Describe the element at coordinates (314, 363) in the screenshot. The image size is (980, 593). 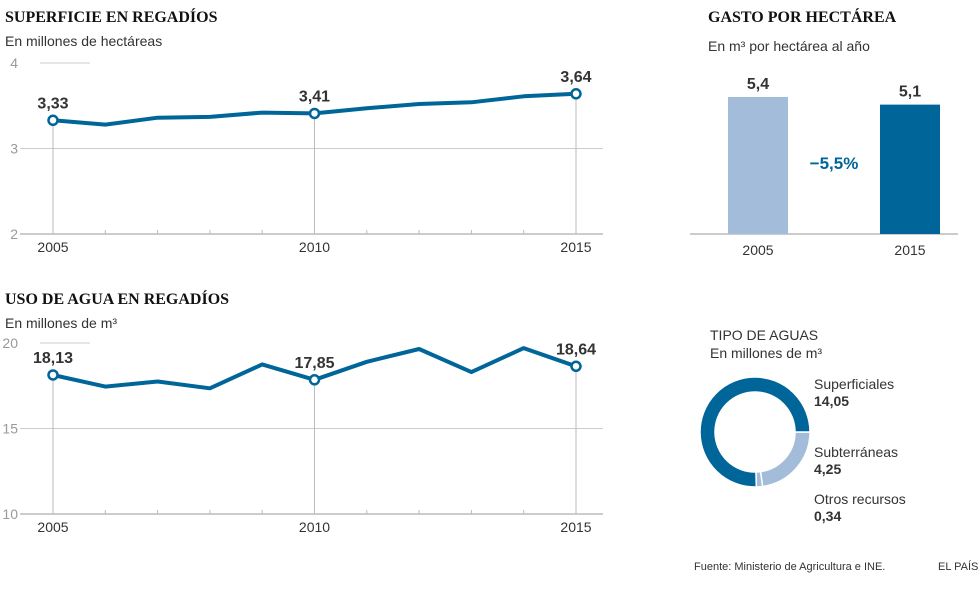
I see `data-label: 17,85` at that location.